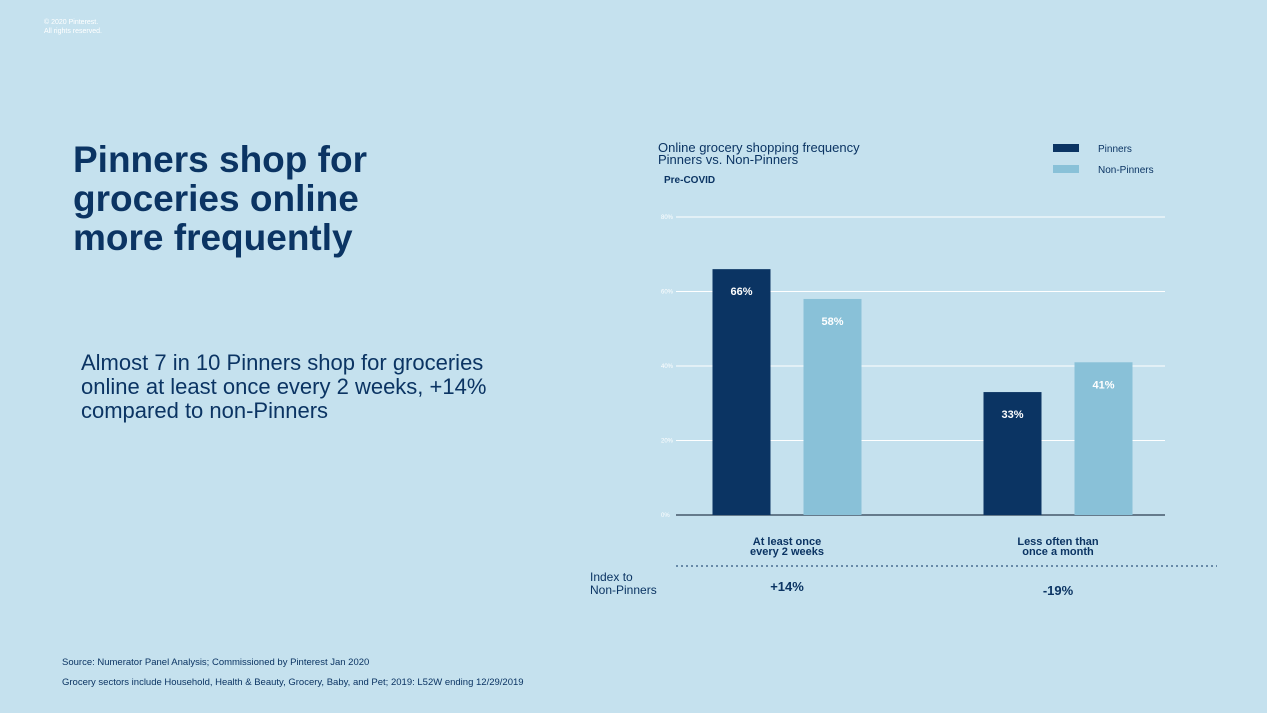  Describe the element at coordinates (611, 577) in the screenshot. I see `index-label-line1: Index to` at that location.